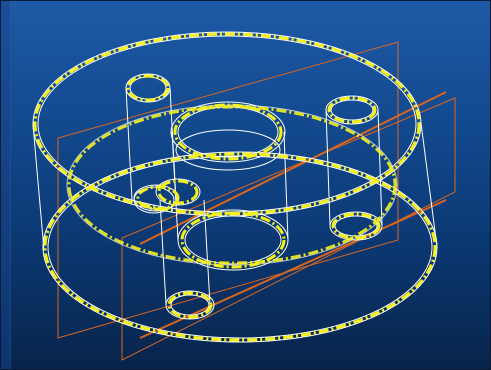 The width and height of the screenshot is (491, 370). I want to click on hole-2-bottom, so click(356, 226).